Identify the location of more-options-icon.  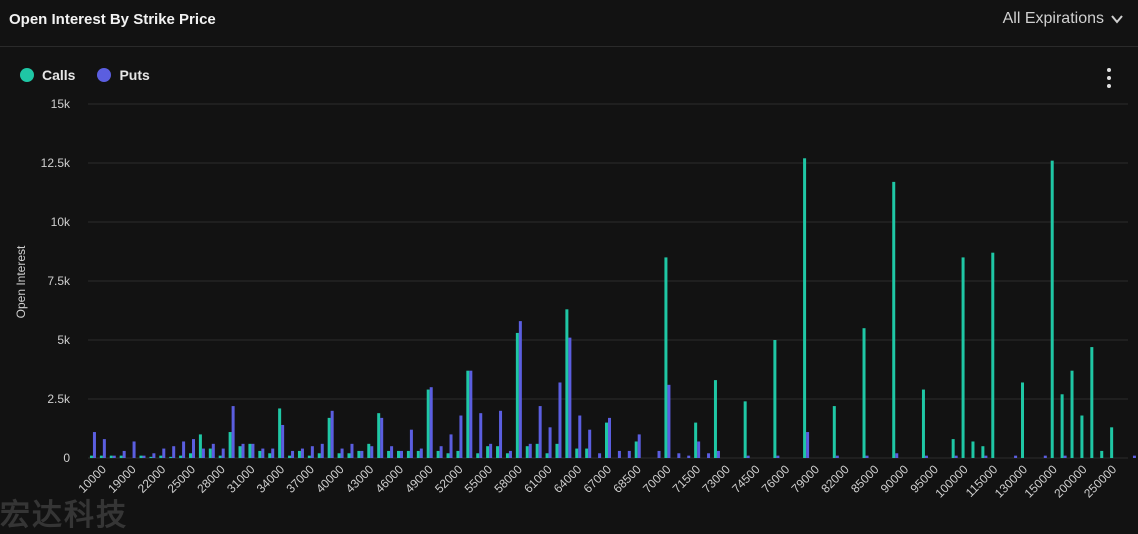
(1109, 78).